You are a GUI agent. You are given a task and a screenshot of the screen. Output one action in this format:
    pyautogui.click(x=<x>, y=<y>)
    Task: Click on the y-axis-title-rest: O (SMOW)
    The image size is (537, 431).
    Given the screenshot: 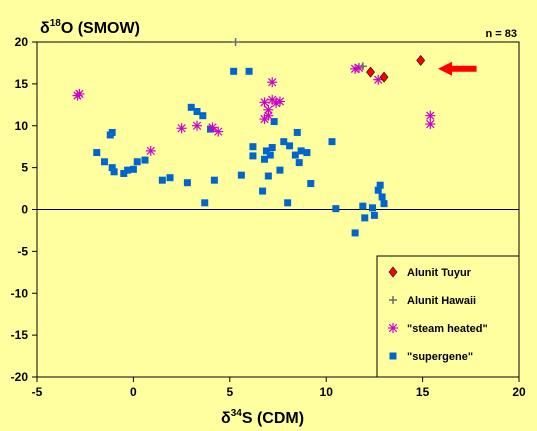 What is the action you would take?
    pyautogui.click(x=100, y=28)
    